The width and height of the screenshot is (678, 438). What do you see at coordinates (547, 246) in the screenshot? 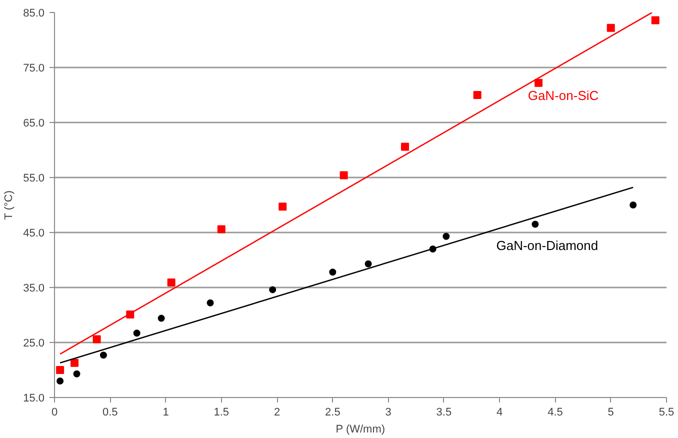
I see `series-label: GaN-on-Diamond` at bounding box center [547, 246].